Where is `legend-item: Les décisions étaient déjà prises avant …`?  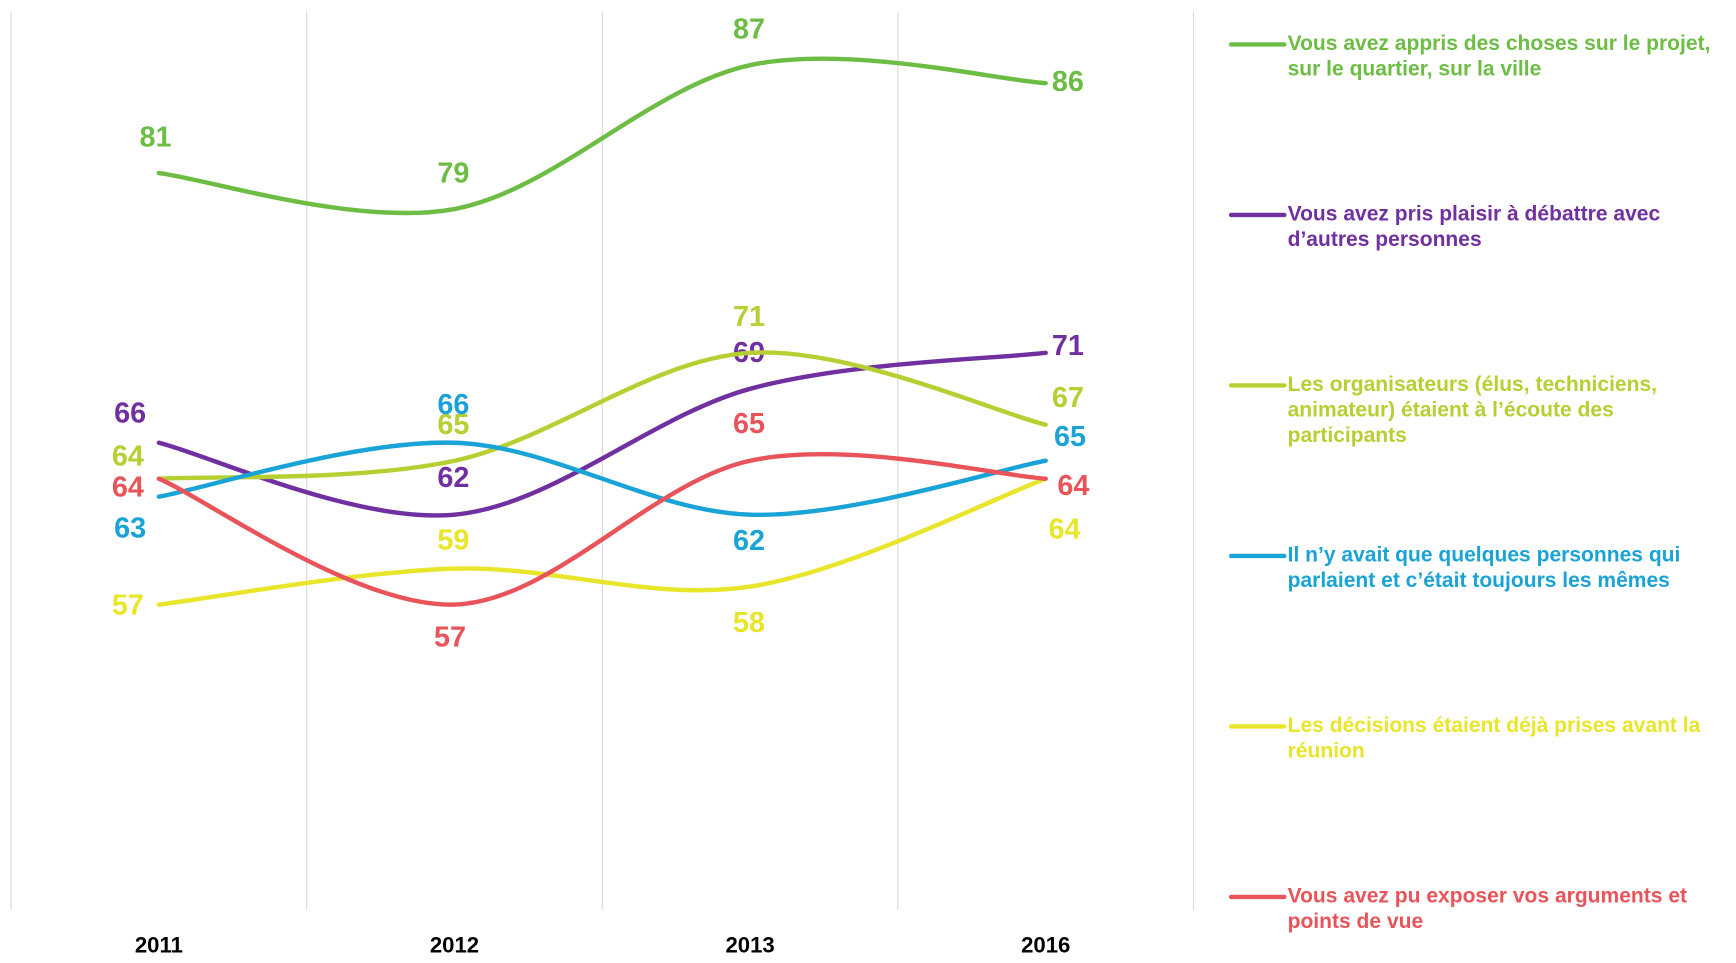
legend-item: Les décisions étaient déjà prises avant … is located at coordinates (1494, 738).